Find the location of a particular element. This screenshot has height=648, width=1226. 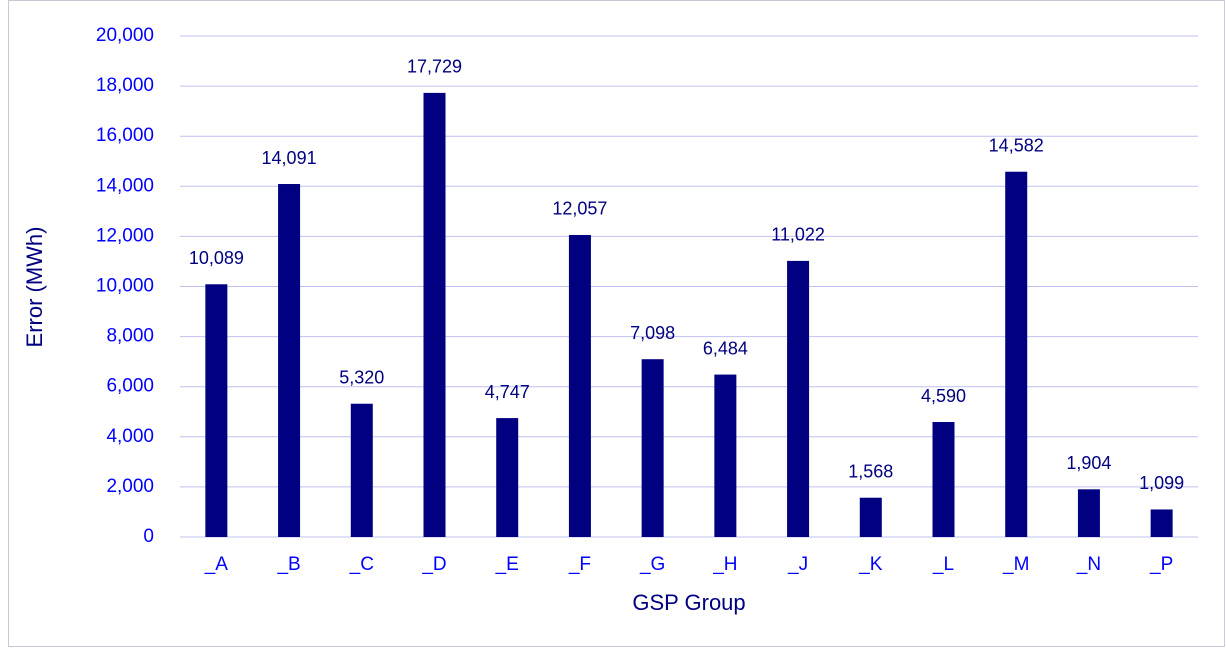

y-tick-label: 10,000 is located at coordinates (125, 286).